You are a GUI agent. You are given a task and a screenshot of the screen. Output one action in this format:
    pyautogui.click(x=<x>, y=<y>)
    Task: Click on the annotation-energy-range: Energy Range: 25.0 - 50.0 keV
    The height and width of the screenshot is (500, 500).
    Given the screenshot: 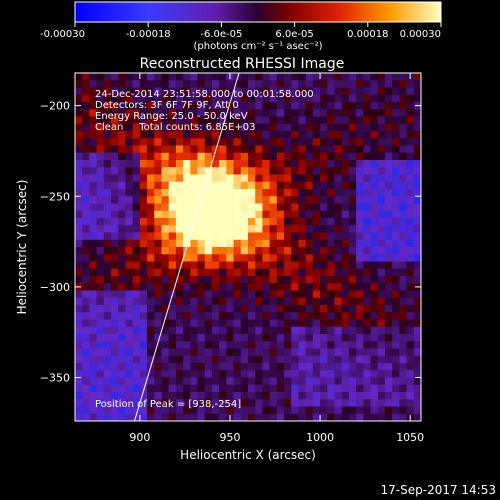 What is the action you would take?
    pyautogui.click(x=171, y=116)
    